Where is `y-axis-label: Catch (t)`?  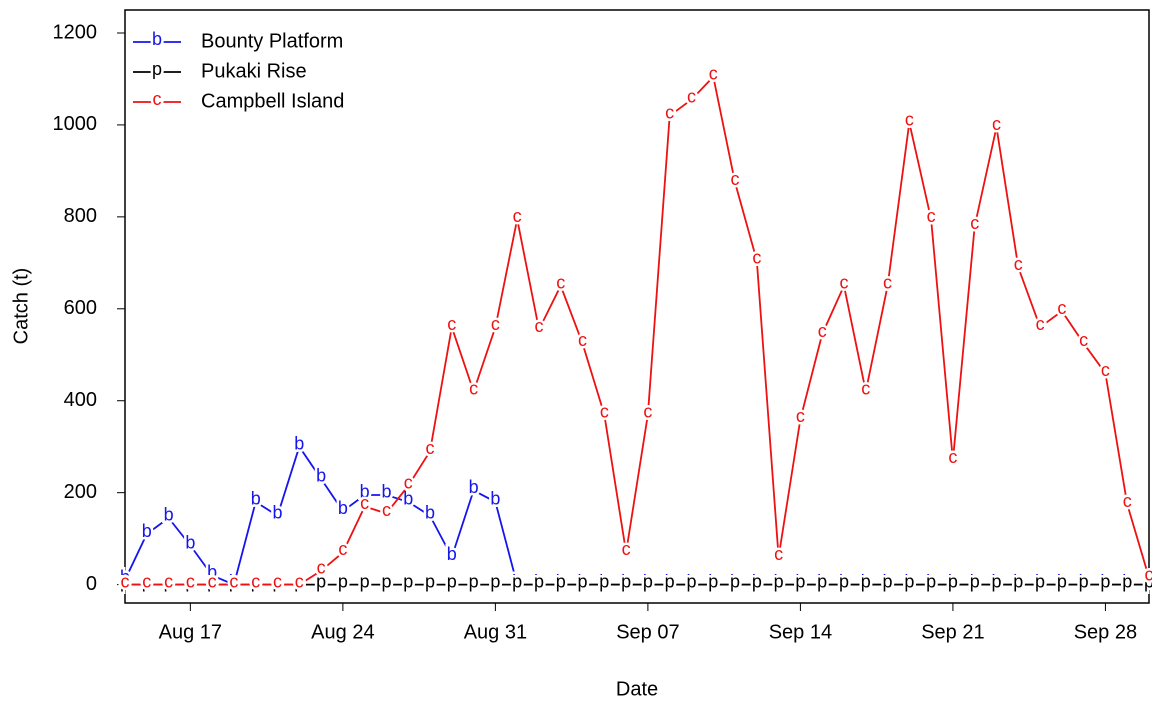 y-axis-label: Catch (t) is located at coordinates (21, 306).